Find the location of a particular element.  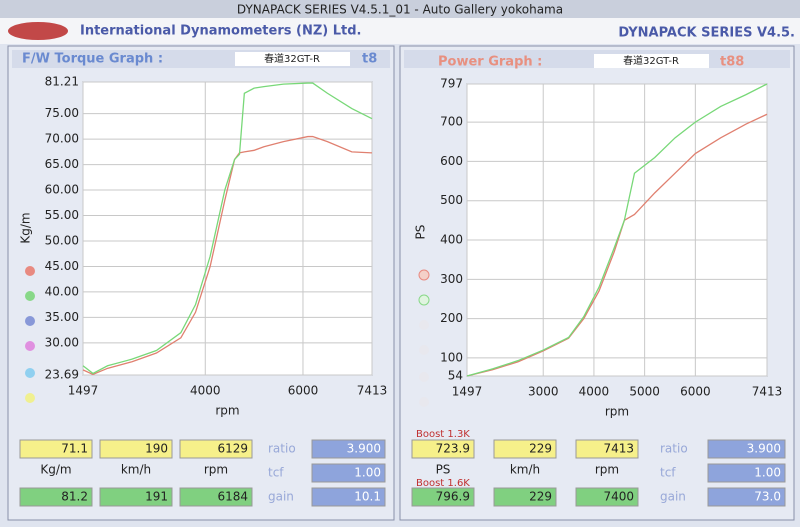

max-value: 796.9 is located at coordinates (453, 497).